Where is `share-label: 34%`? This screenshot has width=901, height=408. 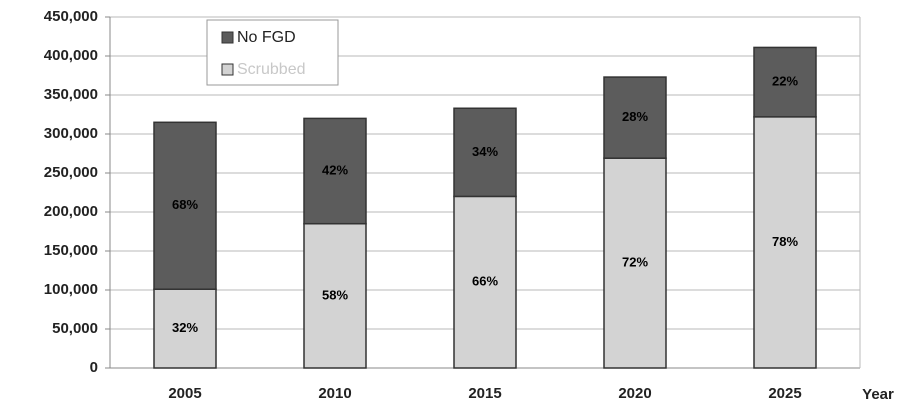 share-label: 34% is located at coordinates (485, 151).